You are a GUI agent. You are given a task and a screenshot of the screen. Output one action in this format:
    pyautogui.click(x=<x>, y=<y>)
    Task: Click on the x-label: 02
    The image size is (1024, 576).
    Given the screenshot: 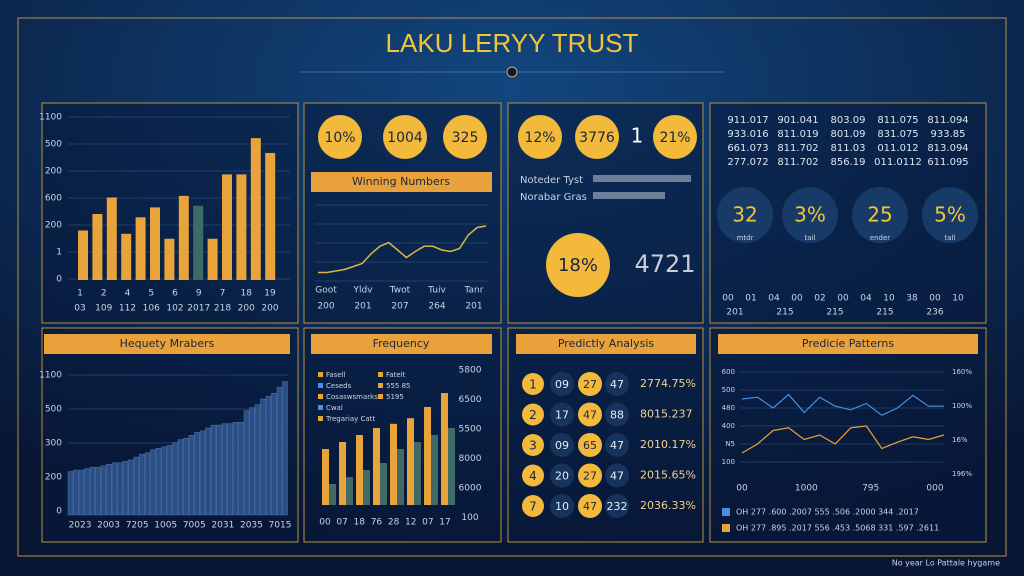 What is the action you would take?
    pyautogui.click(x=819, y=299)
    